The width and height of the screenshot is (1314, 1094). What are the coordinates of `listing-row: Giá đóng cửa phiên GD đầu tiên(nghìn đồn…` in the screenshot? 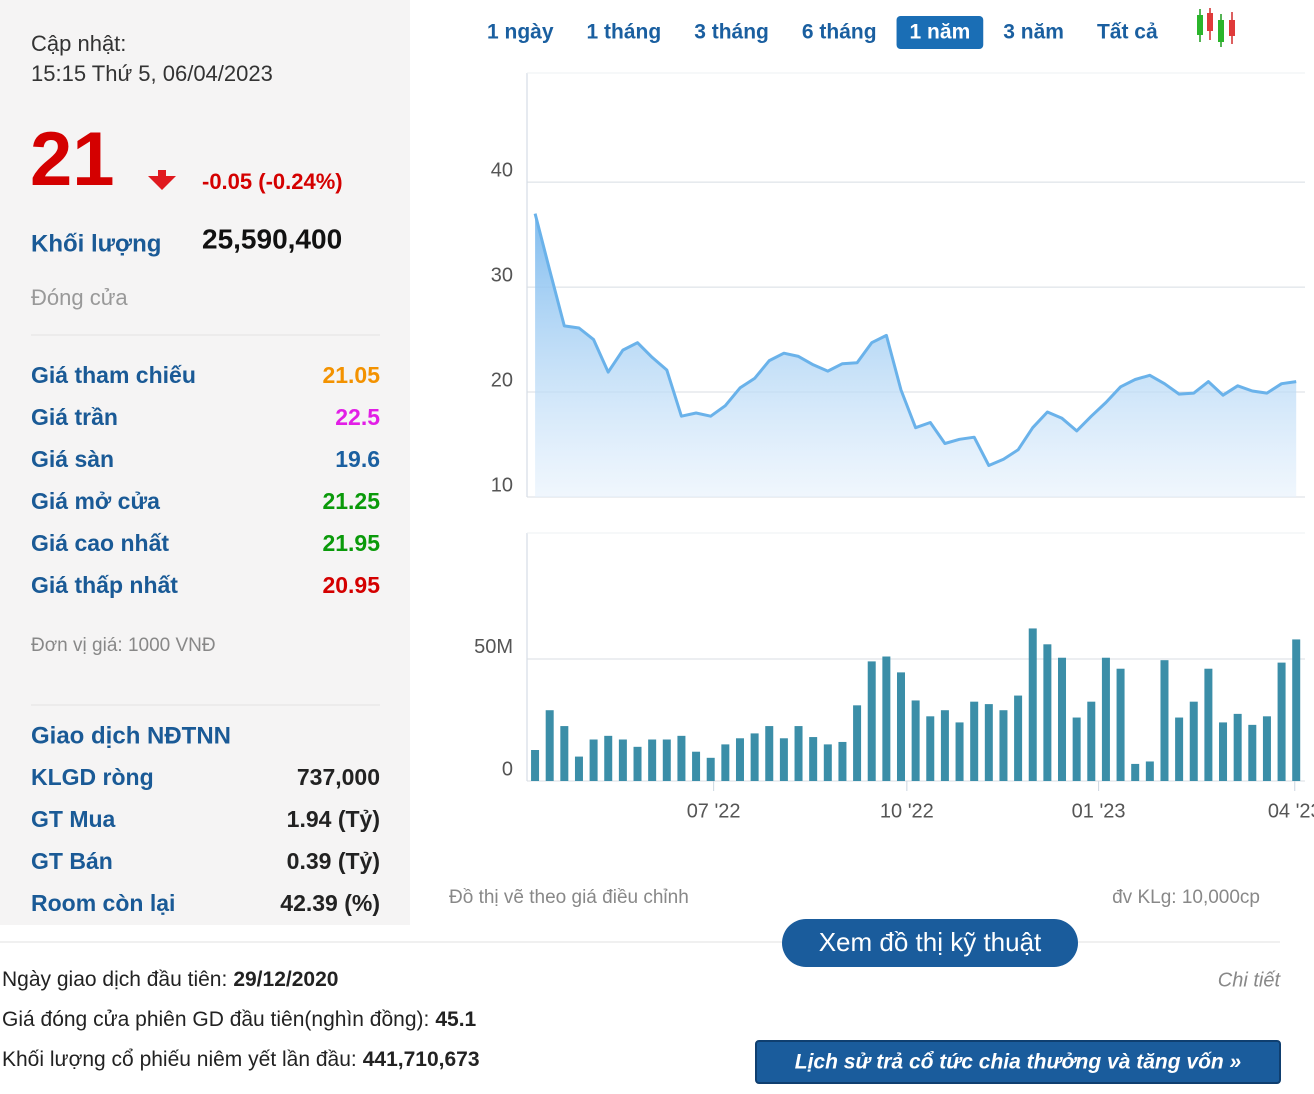 It's located at (239, 1019).